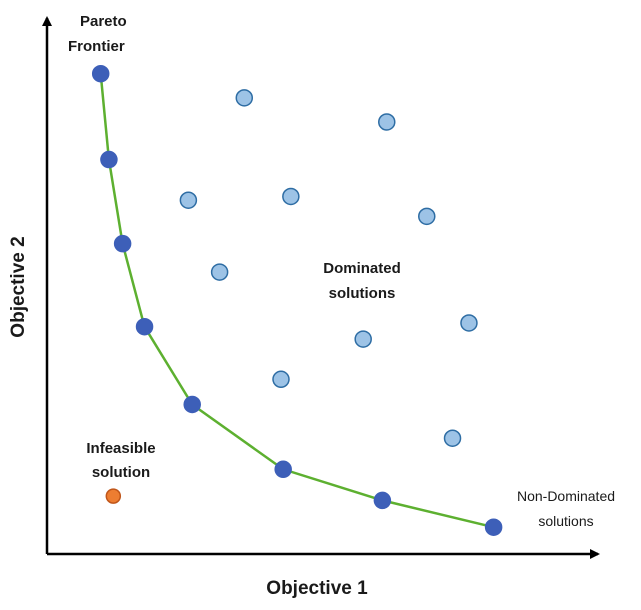  Describe the element at coordinates (362, 268) in the screenshot. I see `dominated-annotation-line1: Dominated` at that location.